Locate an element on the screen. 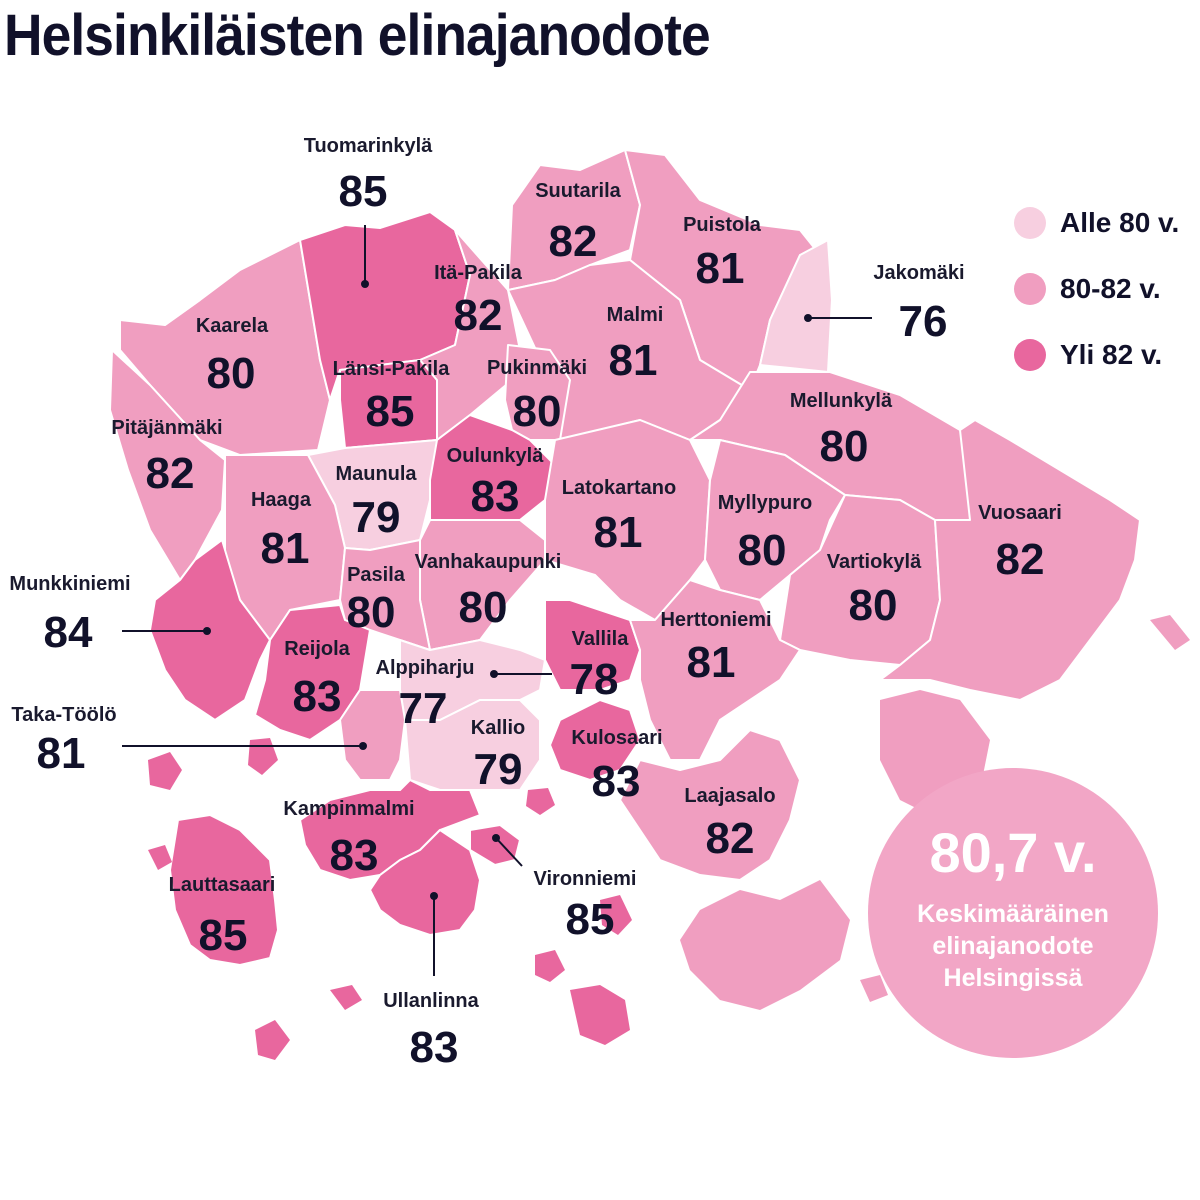 The height and width of the screenshot is (1200, 1200). label-name-laajasalo: Laajasalo is located at coordinates (729, 796).